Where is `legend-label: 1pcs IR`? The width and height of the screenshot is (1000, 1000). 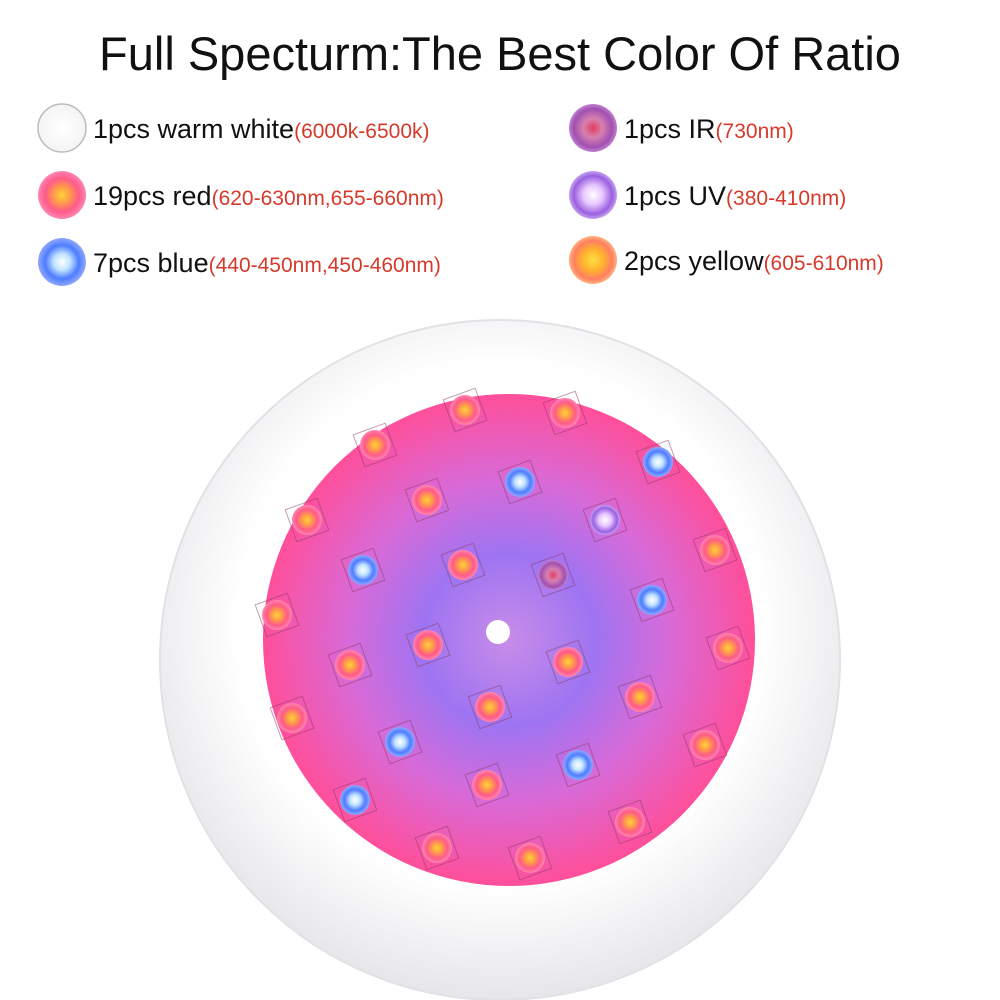 legend-label: 1pcs IR is located at coordinates (670, 129).